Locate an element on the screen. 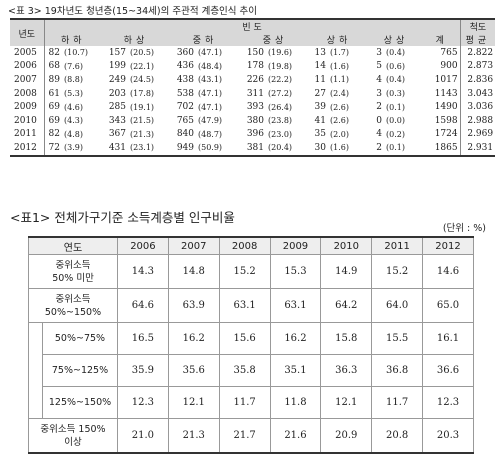 Image resolution: width=500 pixels, height=456 pixels. value-cell: 35.9 is located at coordinates (143, 370).